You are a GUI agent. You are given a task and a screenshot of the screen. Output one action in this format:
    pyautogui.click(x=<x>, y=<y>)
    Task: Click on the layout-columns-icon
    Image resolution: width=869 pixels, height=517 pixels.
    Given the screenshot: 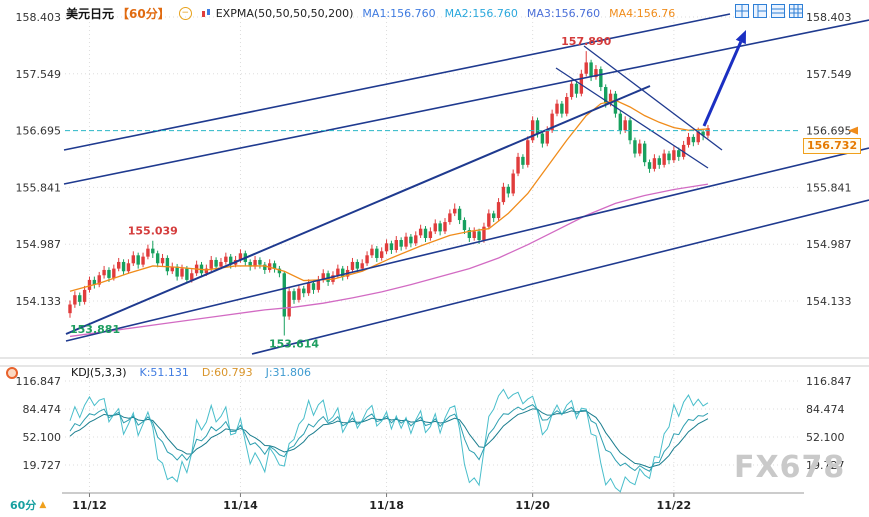 What is the action you would take?
    pyautogui.click(x=760, y=10)
    